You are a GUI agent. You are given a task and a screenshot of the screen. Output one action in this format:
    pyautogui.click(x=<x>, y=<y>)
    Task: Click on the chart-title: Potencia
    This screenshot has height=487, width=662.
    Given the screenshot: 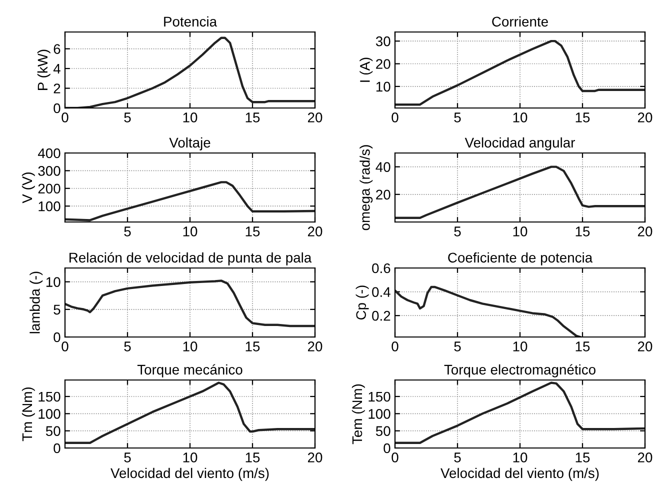 What is the action you would take?
    pyautogui.click(x=191, y=21)
    